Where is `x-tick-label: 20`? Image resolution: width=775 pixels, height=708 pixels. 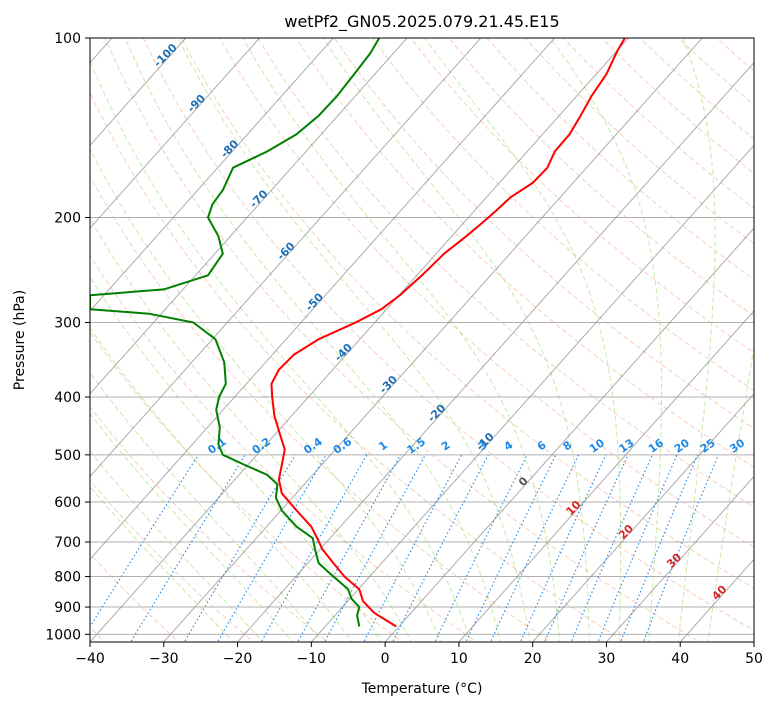 x-tick-label: 20 is located at coordinates (533, 659).